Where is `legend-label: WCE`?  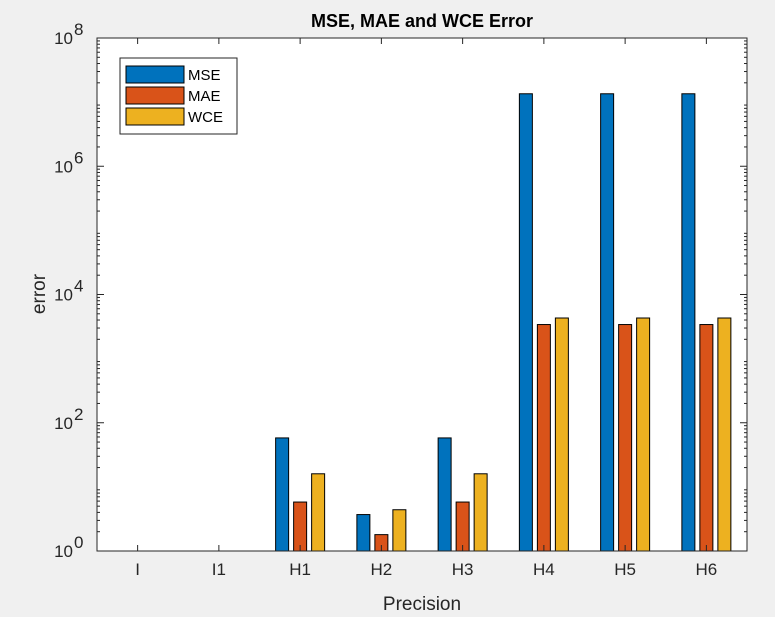 legend-label: WCE is located at coordinates (205, 117).